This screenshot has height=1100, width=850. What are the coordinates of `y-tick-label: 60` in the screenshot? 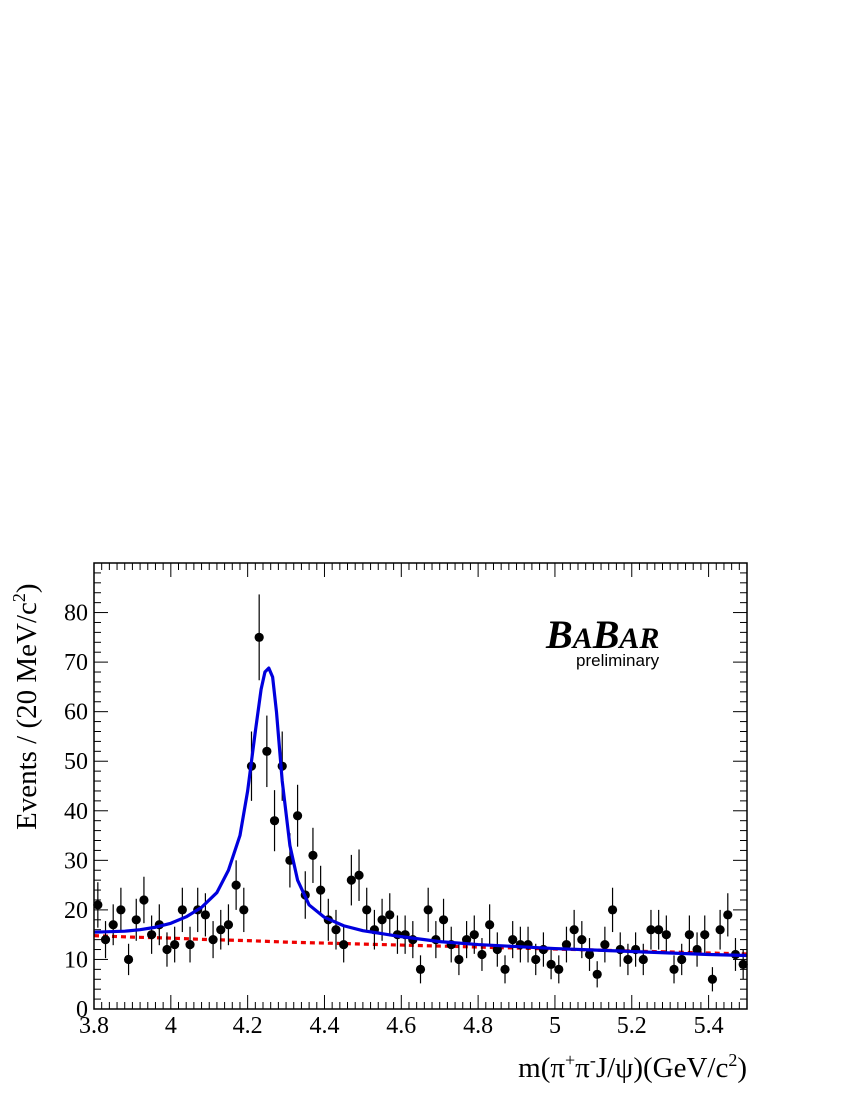 It's located at (76, 713).